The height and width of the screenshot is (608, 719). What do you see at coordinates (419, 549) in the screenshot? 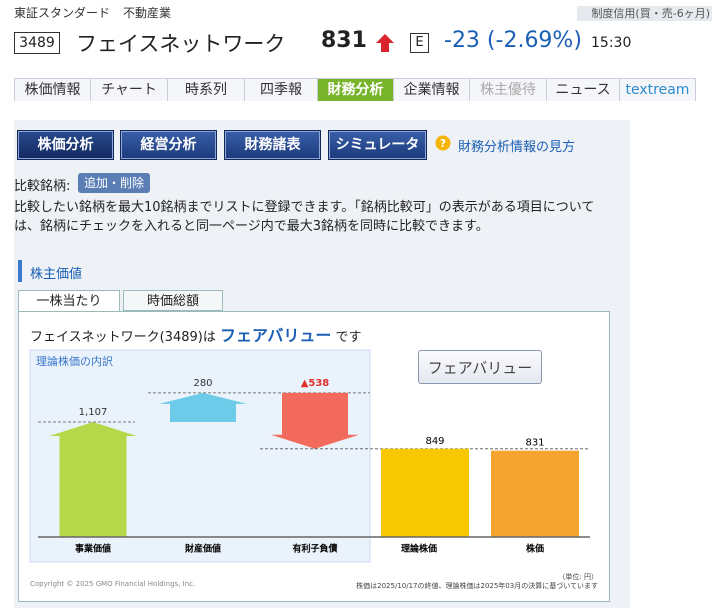
I see `category-label: 理論株価` at bounding box center [419, 549].